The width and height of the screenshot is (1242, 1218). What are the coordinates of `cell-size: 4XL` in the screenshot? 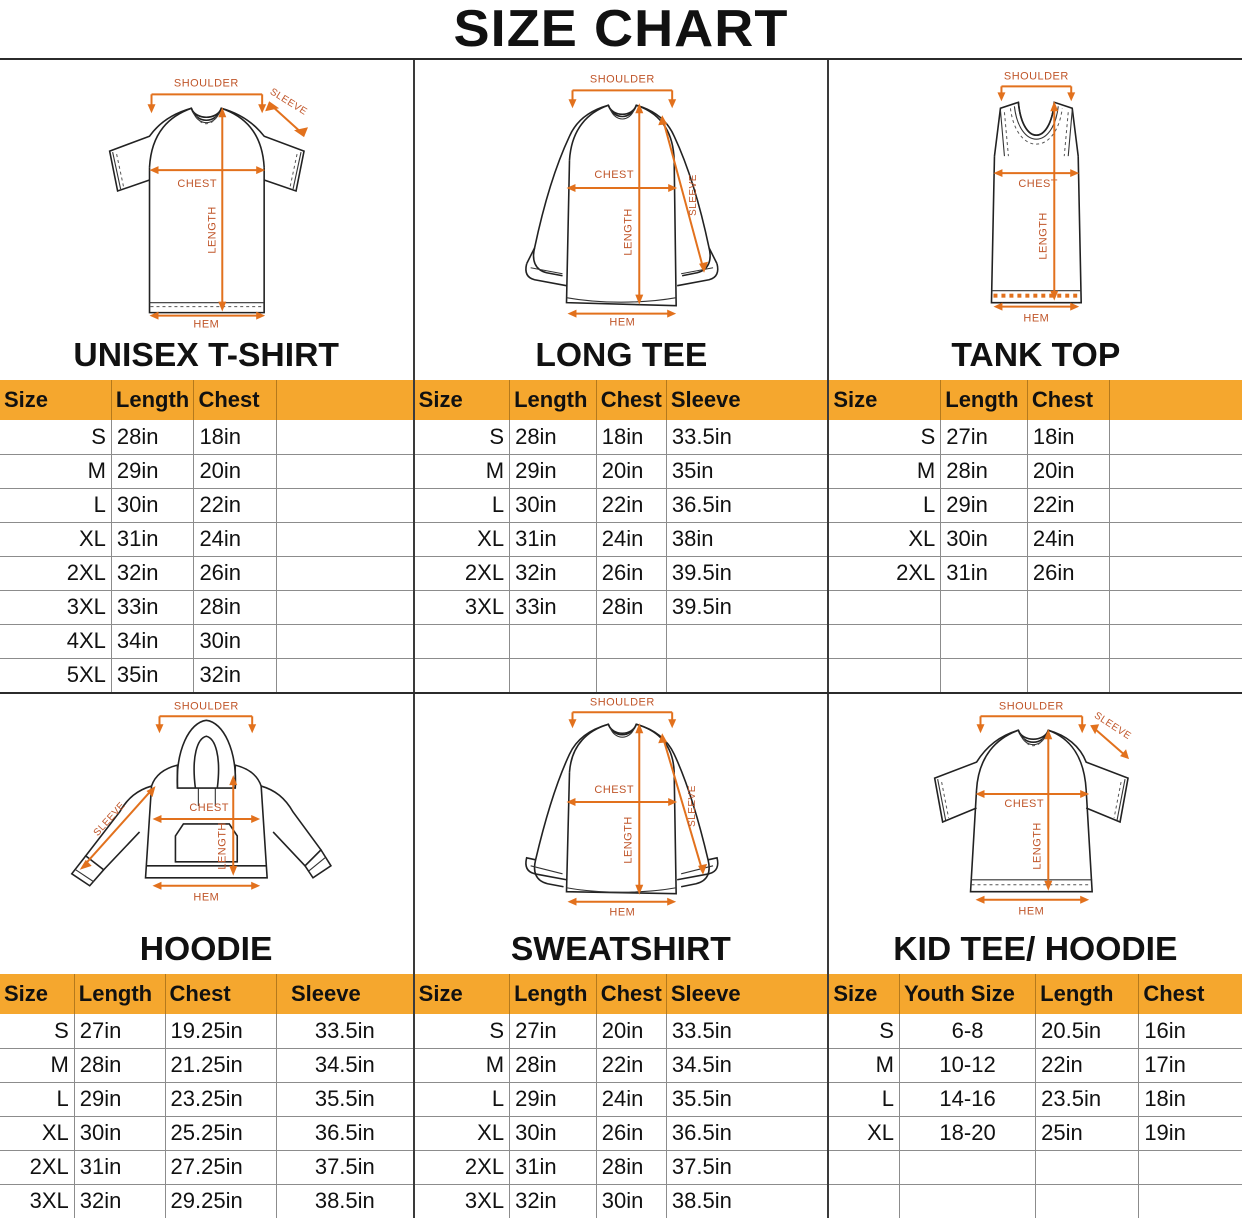 It's located at (56, 640).